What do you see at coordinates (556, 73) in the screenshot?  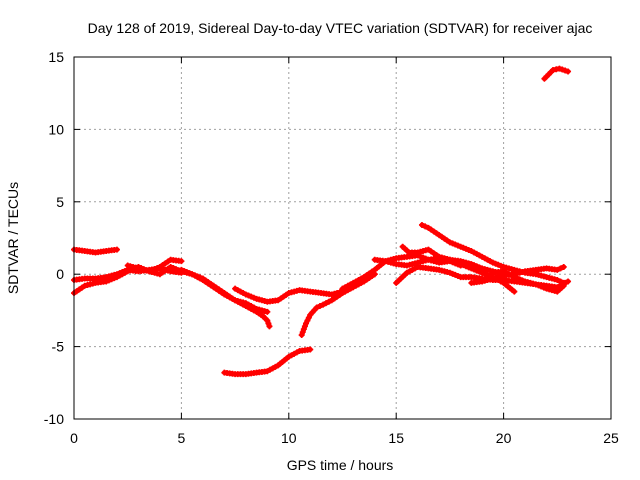 I see `series-segment-q` at bounding box center [556, 73].